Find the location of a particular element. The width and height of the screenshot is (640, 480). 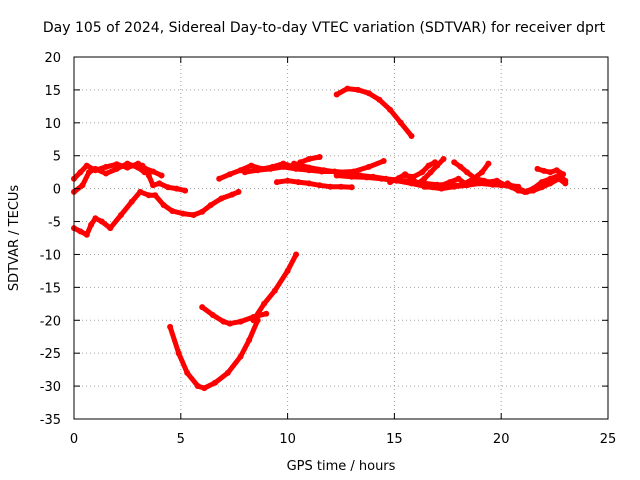

y-tick-label: 20 is located at coordinates (52, 58).